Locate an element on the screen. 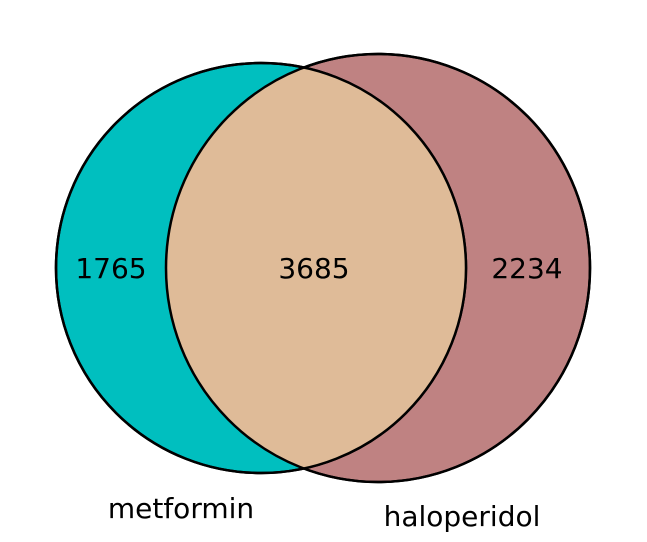 The image size is (647, 542). haloperidol-label: haloperidol is located at coordinates (462, 516).